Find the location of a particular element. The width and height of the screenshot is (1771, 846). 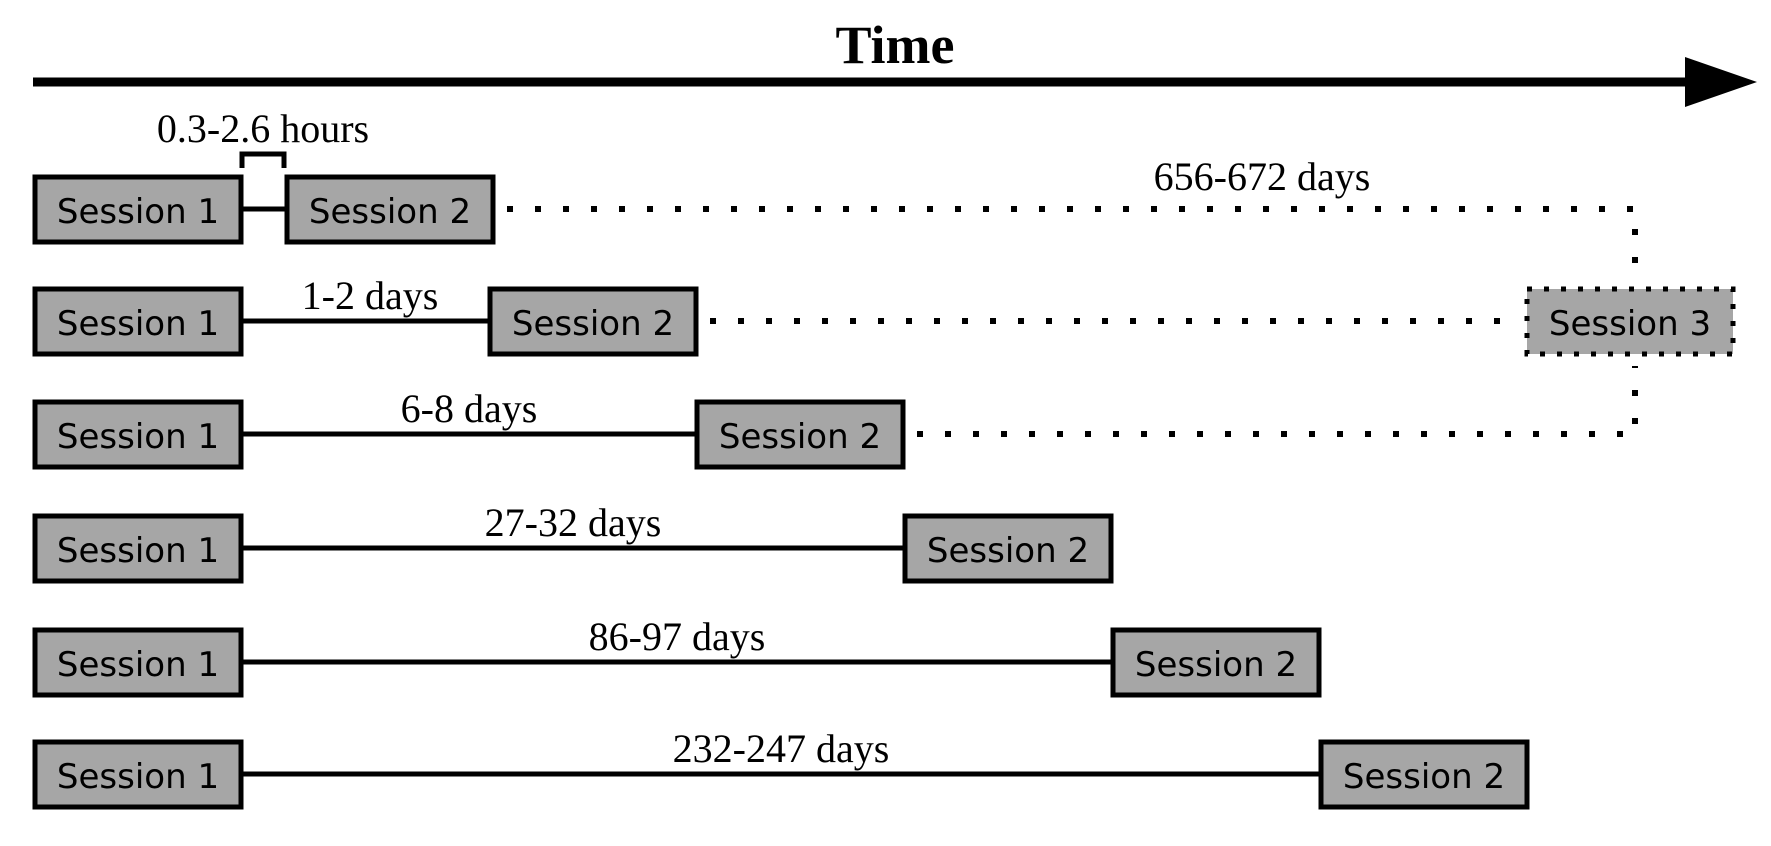

row-days-86-97: Session 1 86-97 days Session 2 is located at coordinates (677, 656).